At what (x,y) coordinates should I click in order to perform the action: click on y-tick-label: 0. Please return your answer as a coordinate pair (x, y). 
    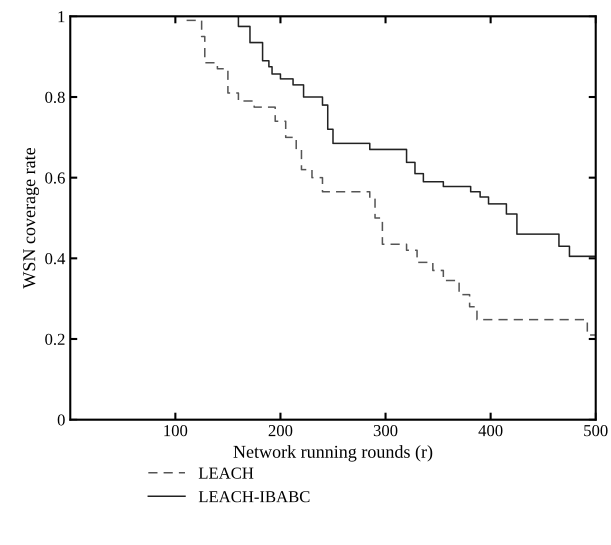
    Looking at the image, I should click on (61, 420).